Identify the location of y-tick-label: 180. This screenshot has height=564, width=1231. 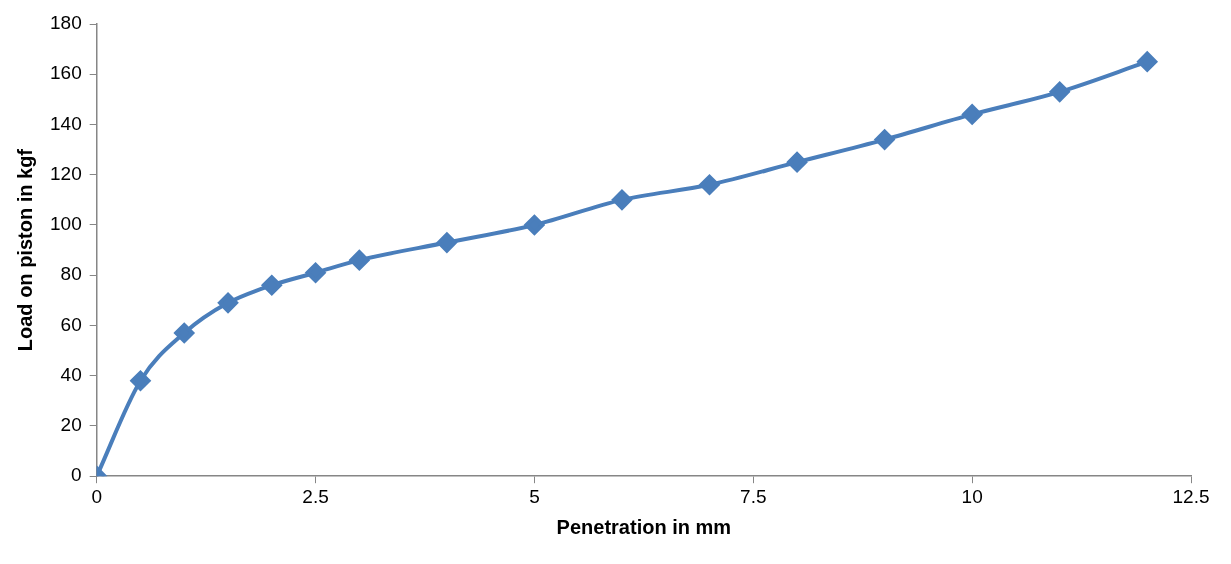
(66, 23).